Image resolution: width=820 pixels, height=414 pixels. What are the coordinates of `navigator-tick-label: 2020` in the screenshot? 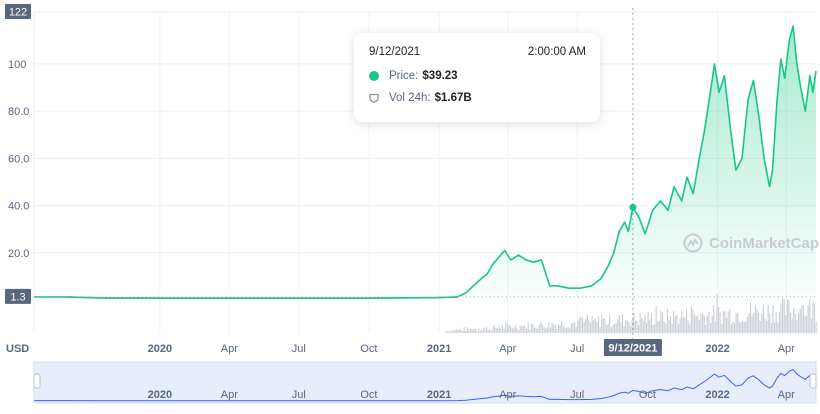 It's located at (160, 395).